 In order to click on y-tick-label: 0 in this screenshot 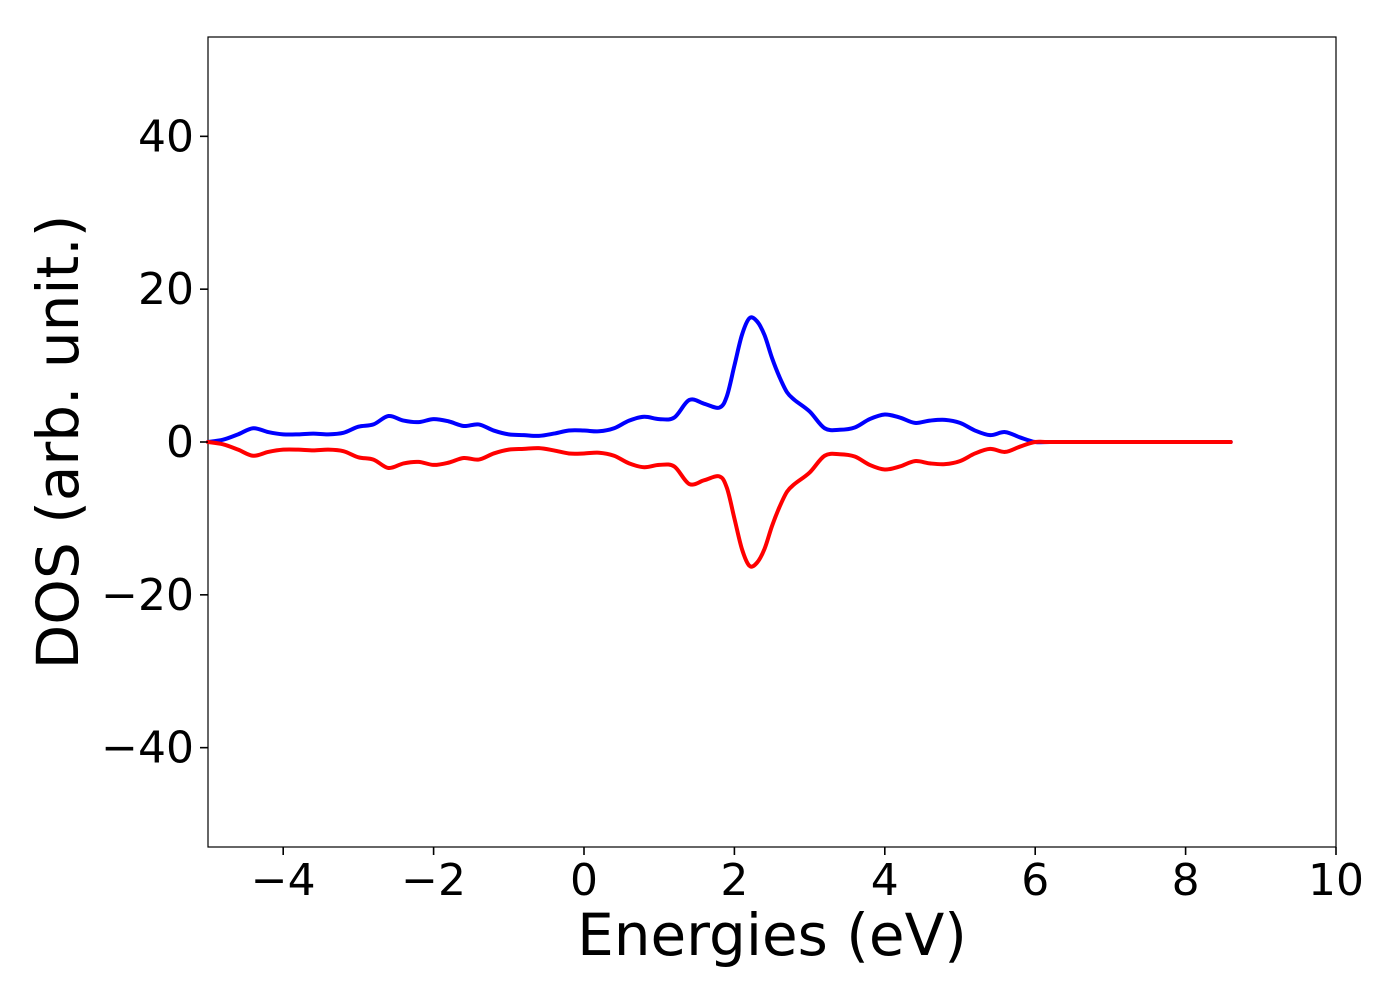, I will do `click(180, 442)`.